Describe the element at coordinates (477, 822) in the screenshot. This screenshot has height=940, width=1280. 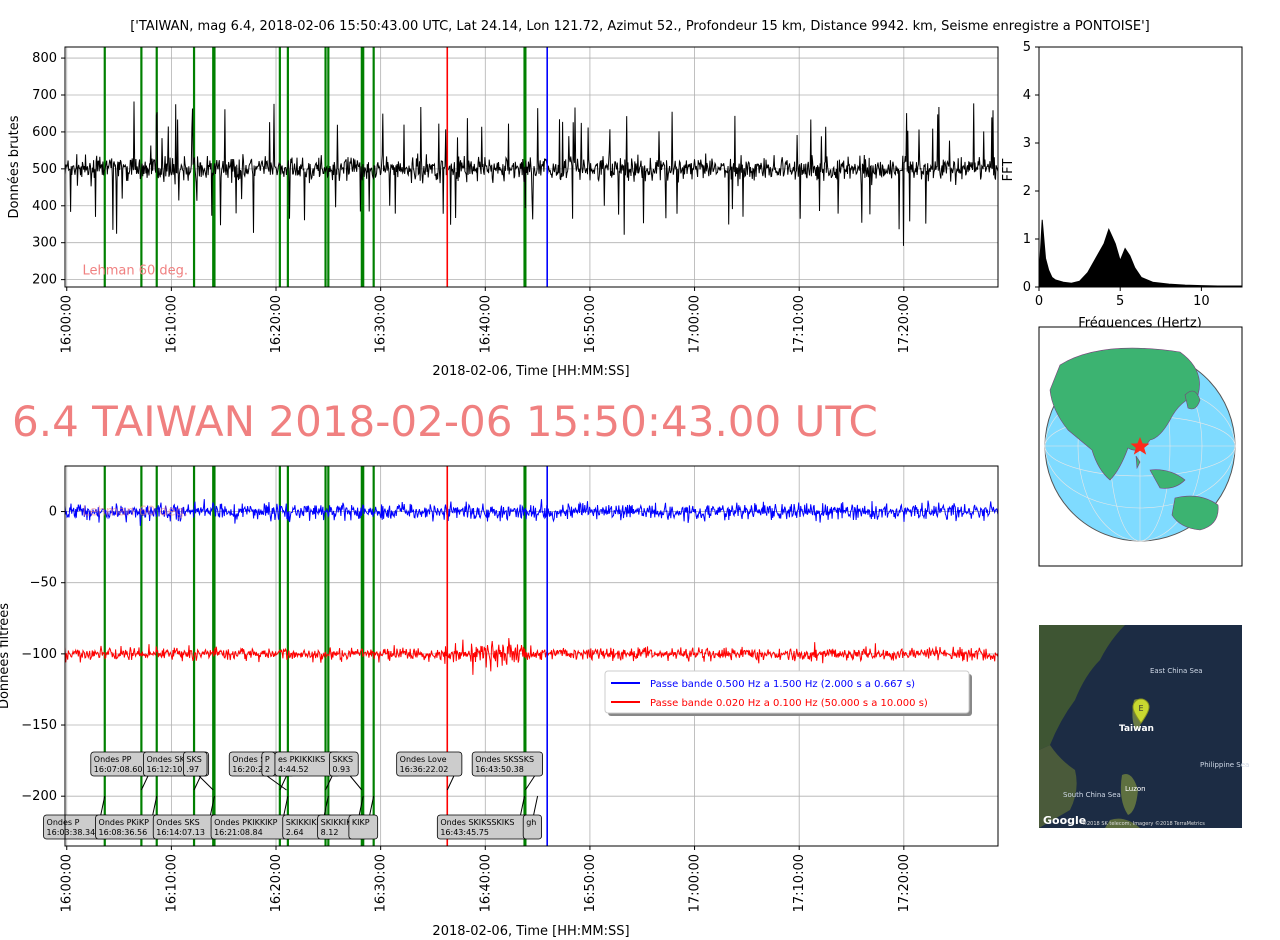
I see `phase-label-name: Ondes SKIKSSKIKS` at that location.